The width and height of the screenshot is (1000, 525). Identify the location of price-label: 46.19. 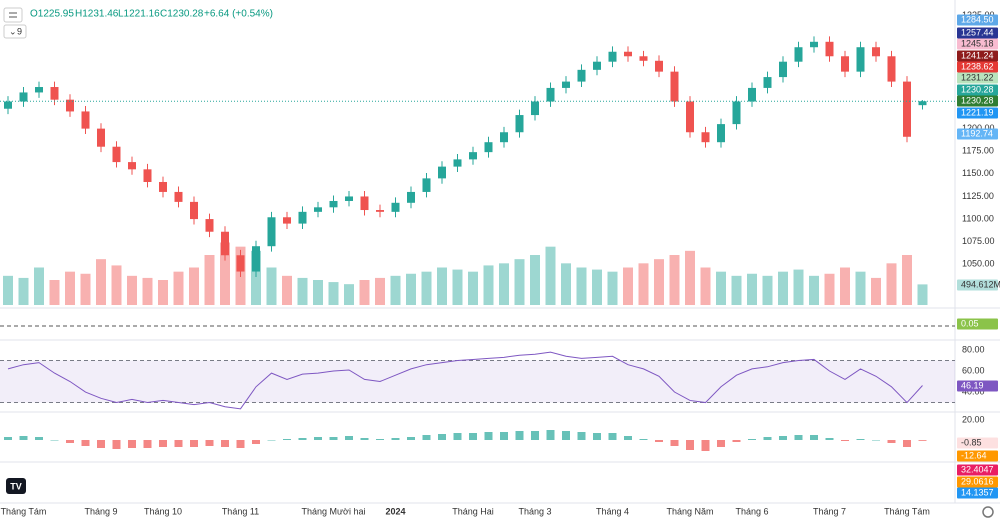
(972, 385).